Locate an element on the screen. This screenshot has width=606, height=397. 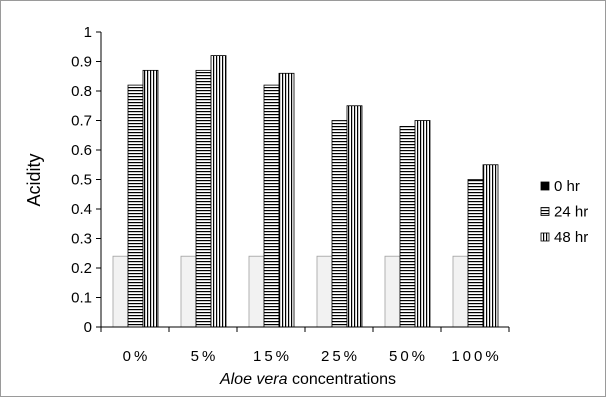
bar-48-hr-25pct is located at coordinates (354, 216).